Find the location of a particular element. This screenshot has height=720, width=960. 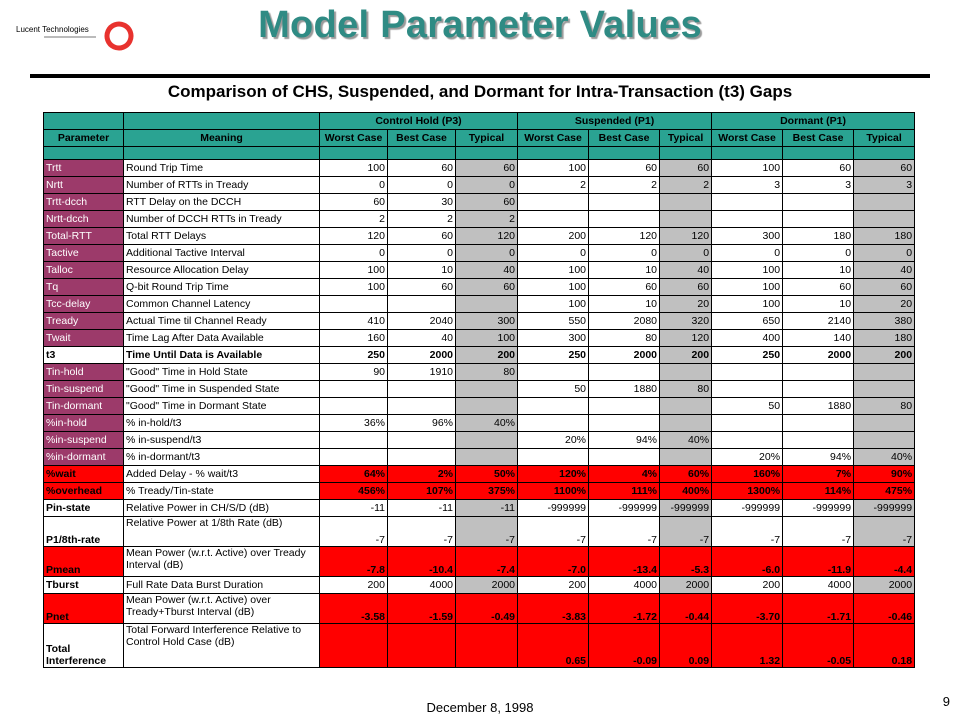

value-cell: 50 is located at coordinates (747, 406).